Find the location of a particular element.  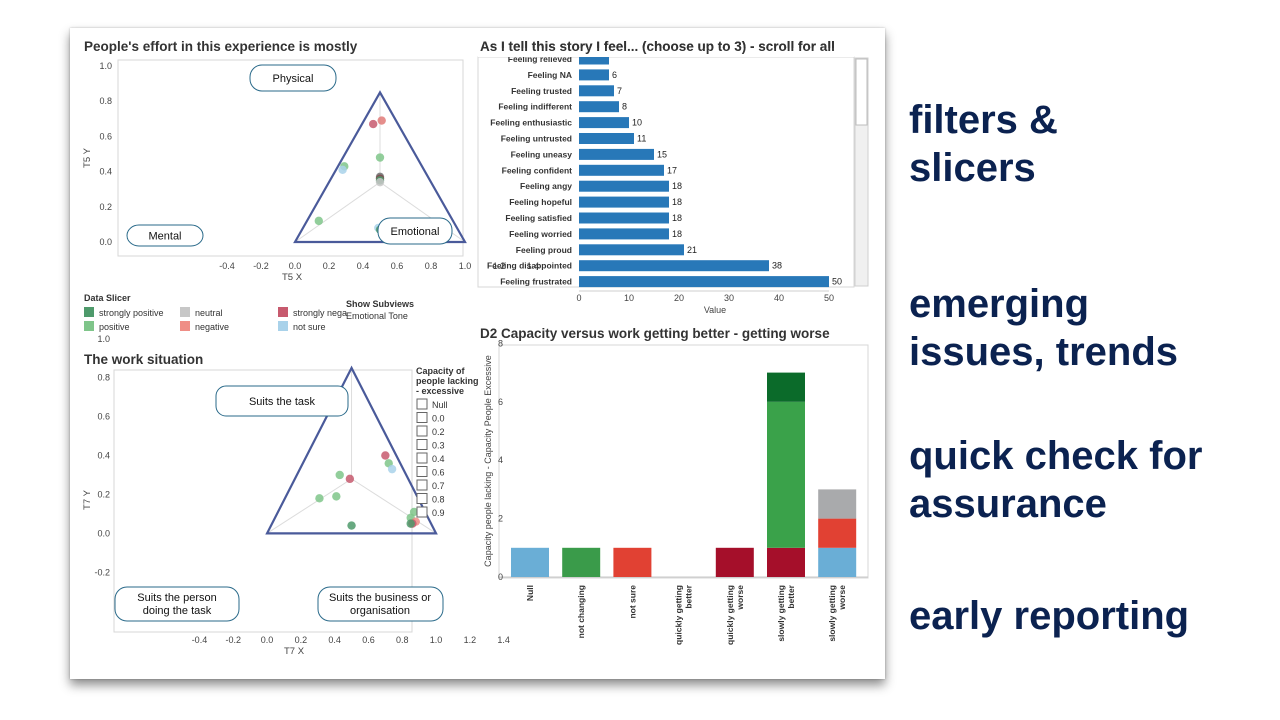

x-tick-label: 1.2 is located at coordinates (470, 640).